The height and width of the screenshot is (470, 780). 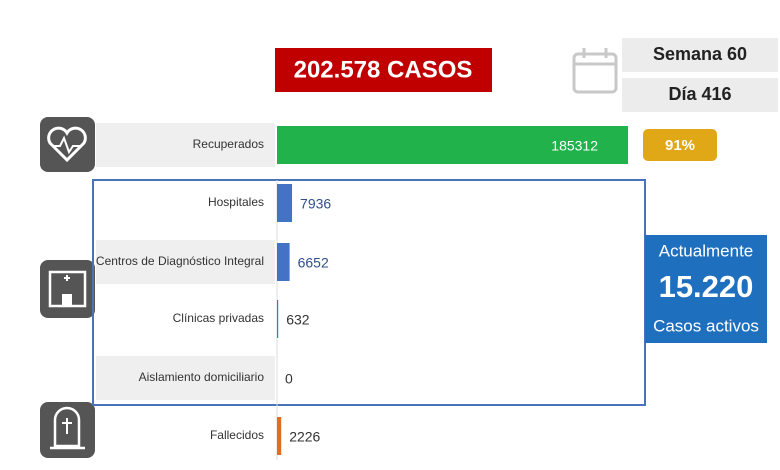 I want to click on value-label: 632, so click(x=298, y=320).